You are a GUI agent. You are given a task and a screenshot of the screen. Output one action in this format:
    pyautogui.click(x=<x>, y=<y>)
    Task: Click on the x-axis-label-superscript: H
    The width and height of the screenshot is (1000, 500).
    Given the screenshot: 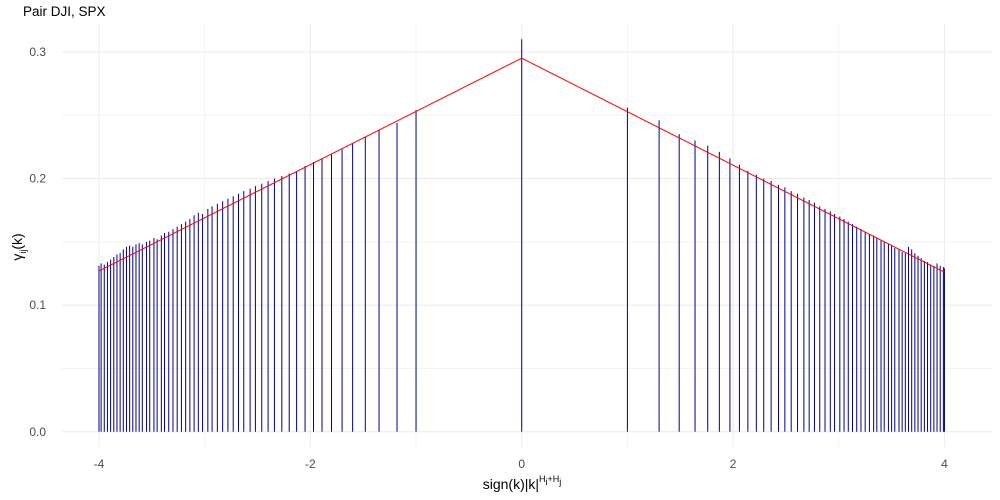 What is the action you would take?
    pyautogui.click(x=542, y=479)
    